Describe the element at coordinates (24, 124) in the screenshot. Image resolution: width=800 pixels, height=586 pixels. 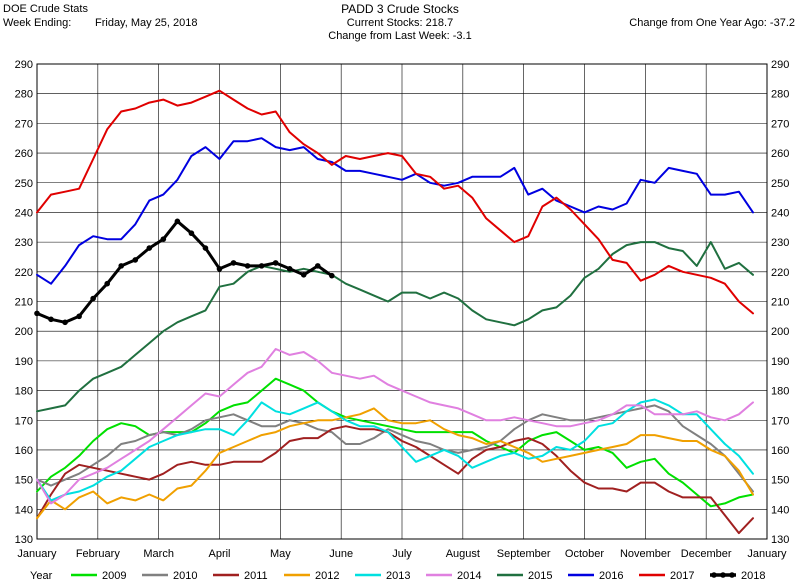
I see `y-tick-label-left: 270` at that location.